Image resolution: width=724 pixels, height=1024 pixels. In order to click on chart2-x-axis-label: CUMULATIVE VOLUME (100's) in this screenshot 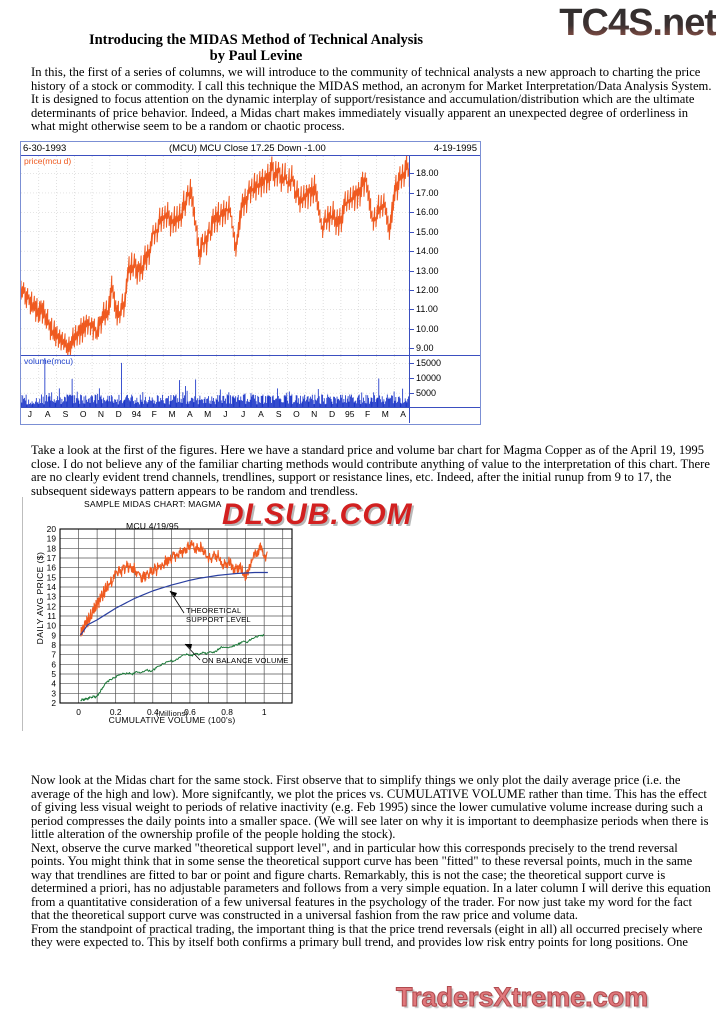, I will do `click(172, 720)`.